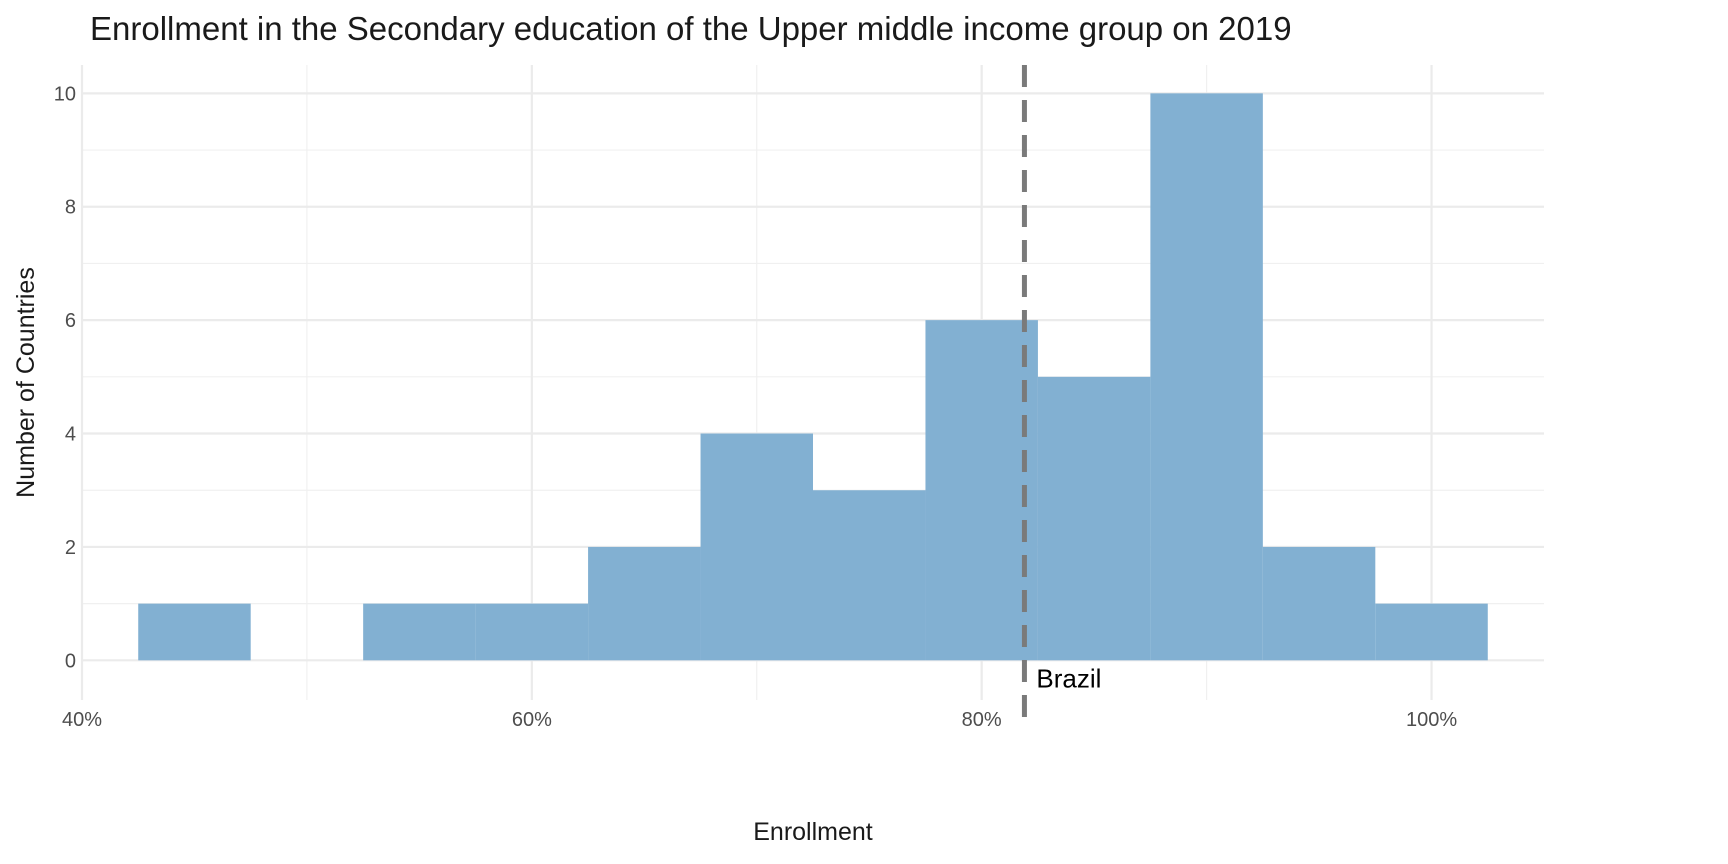 Image resolution: width=1728 pixels, height=864 pixels. I want to click on y-axis-ticks: 0 2 4 6 8 10, so click(65, 377).